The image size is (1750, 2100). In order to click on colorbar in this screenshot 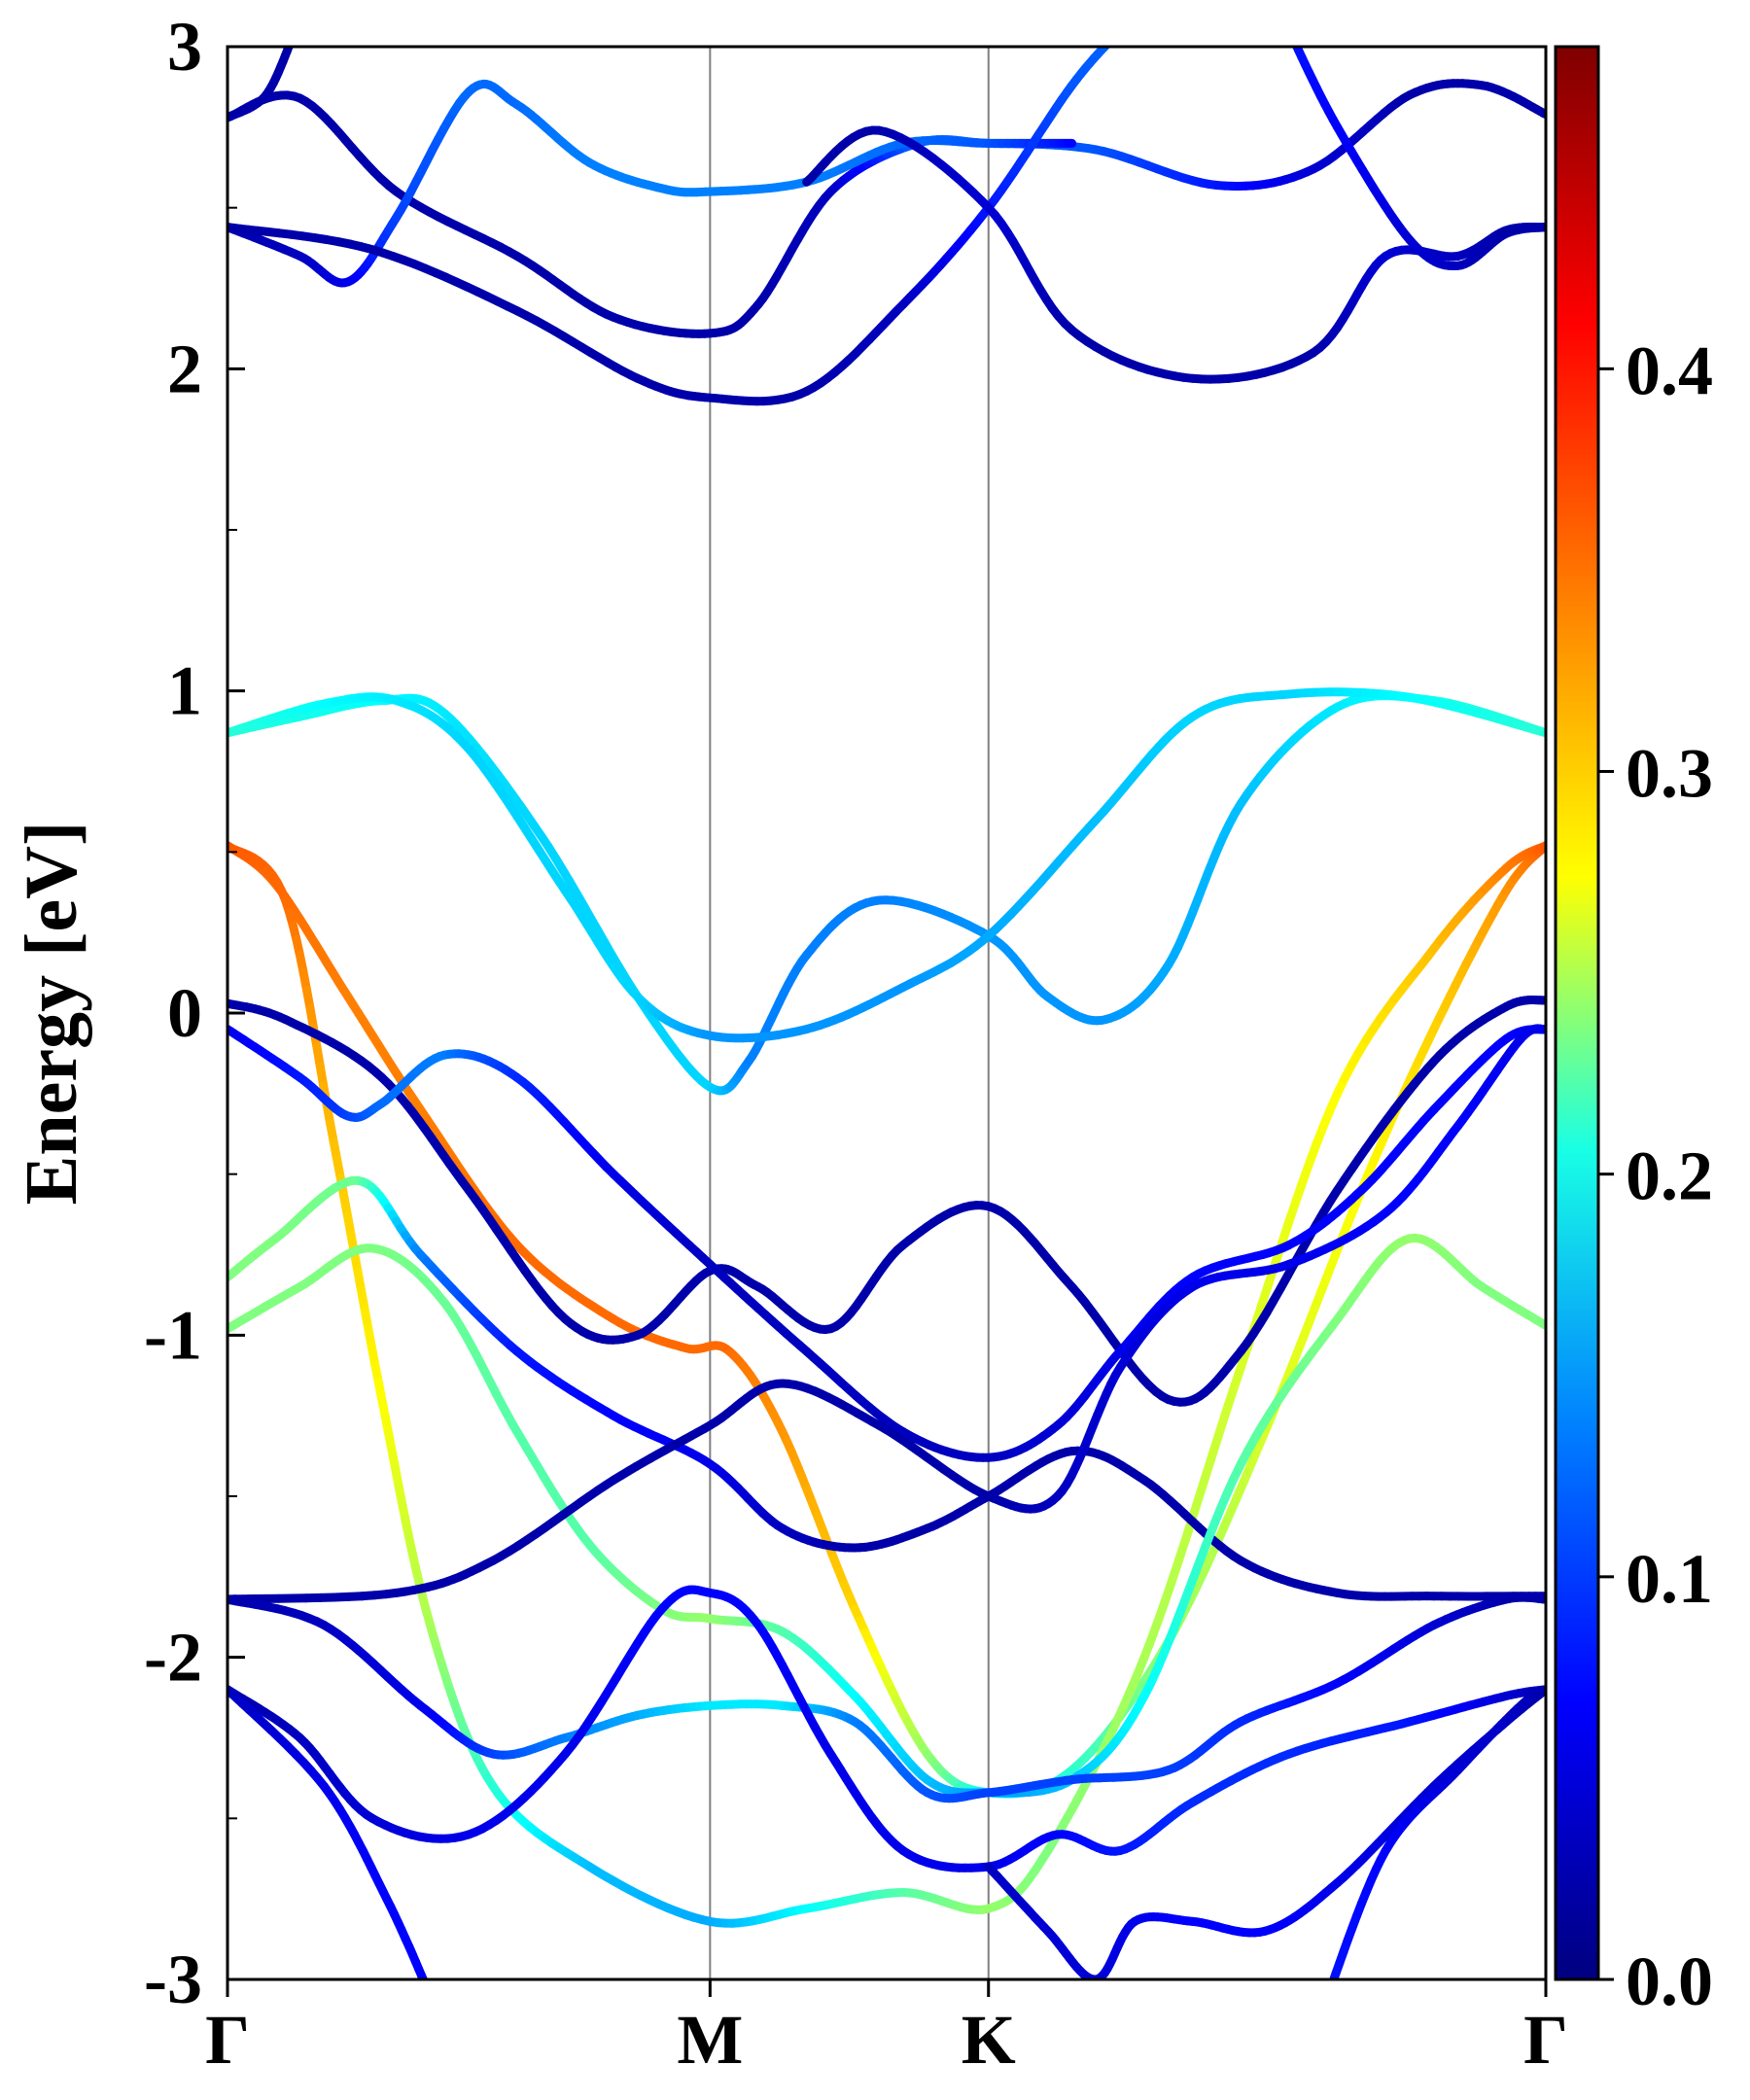, I will do `click(1577, 1013)`.